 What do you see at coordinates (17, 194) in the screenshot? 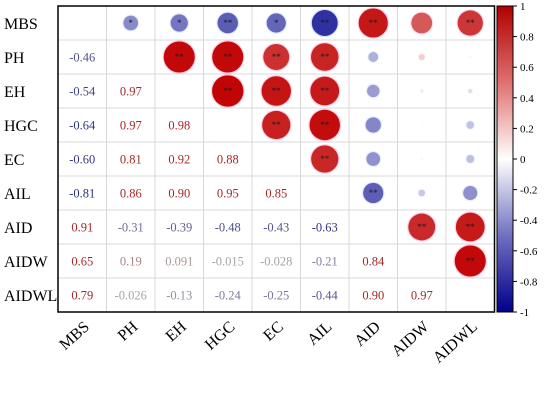
I see `y-axis-label: AIL` at bounding box center [17, 194].